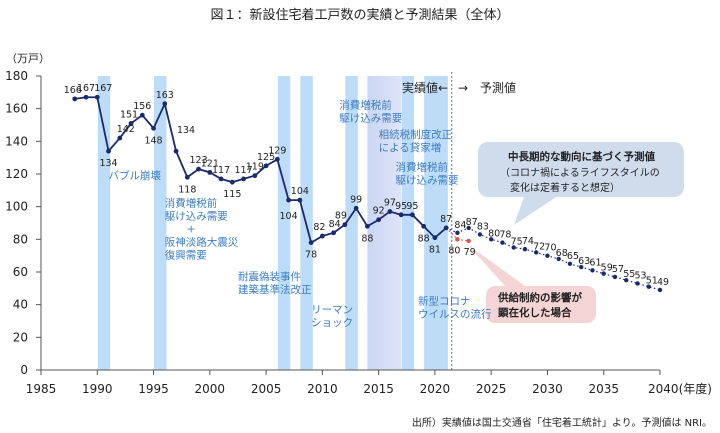  I want to click on x-tick-label: 2000, so click(210, 389).